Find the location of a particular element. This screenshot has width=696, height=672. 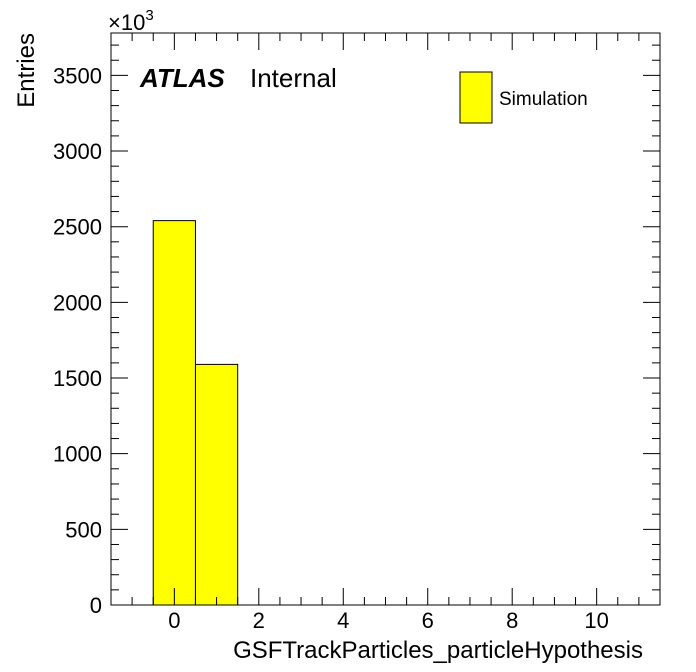

x-tick-label: 10 is located at coordinates (596, 620).